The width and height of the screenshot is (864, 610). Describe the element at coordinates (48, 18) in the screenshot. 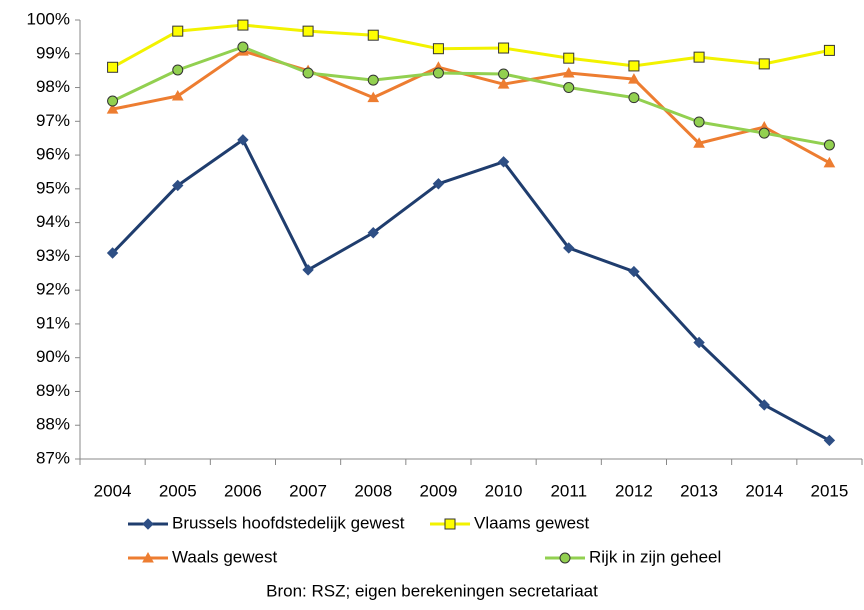

I see `y-tick-label: 100%` at that location.